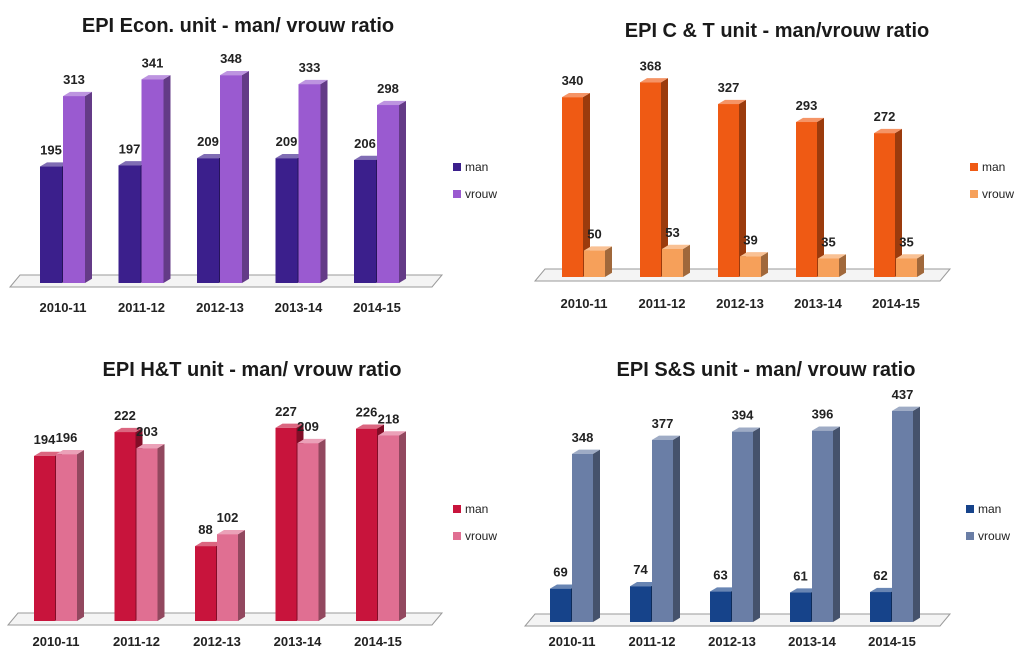  Describe the element at coordinates (238, 26) in the screenshot. I see `chart-title: EPI Econ. unit - man/ vrouw ratio` at that location.